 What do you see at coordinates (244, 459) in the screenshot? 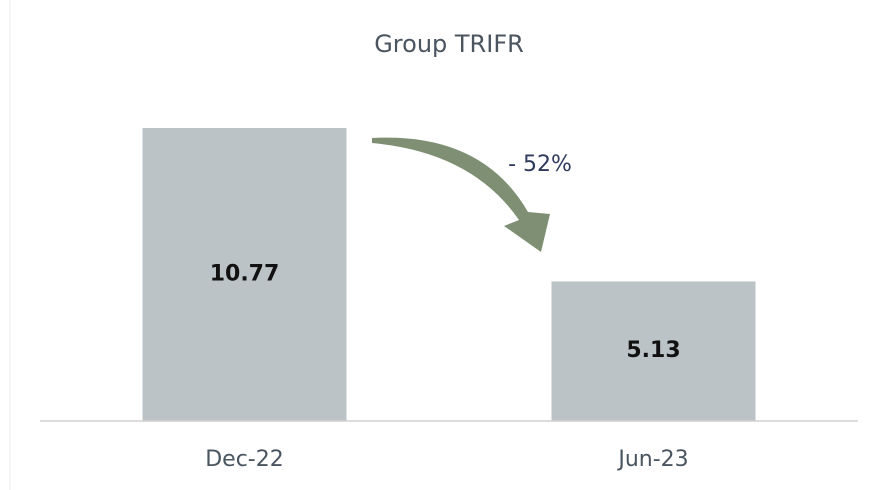
I see `x-tick-label: Dec-22` at bounding box center [244, 459].